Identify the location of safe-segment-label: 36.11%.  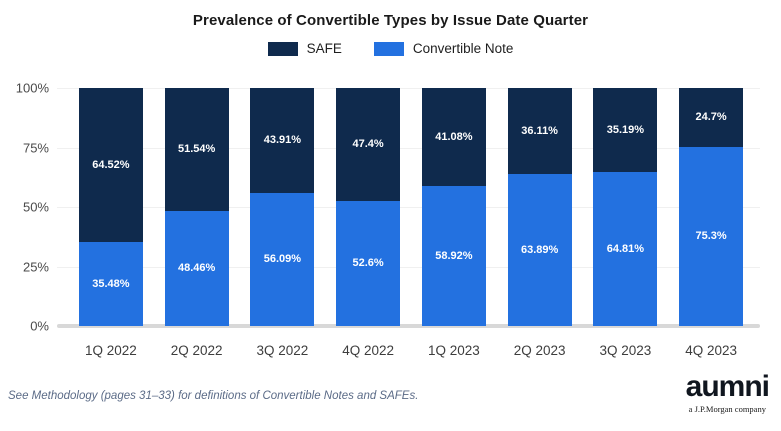
(539, 130).